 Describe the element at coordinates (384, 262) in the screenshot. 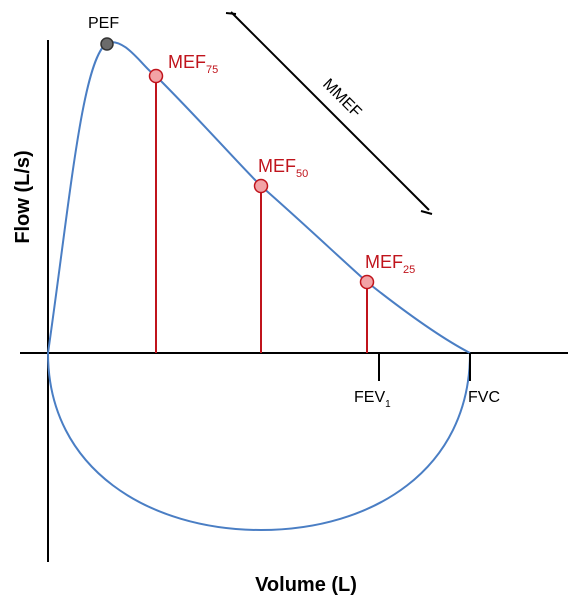

I see `mef25-label-main: MEF` at that location.